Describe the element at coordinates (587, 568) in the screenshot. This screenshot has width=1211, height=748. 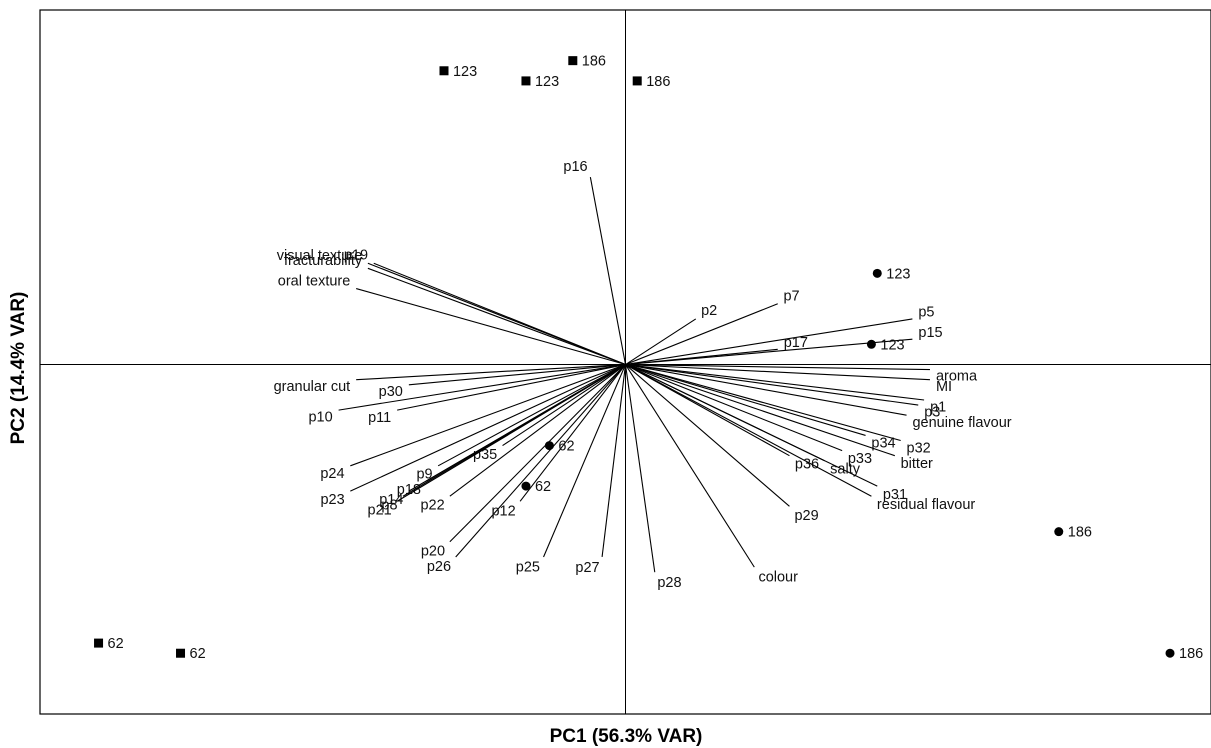
I see `loading-label: p27` at that location.